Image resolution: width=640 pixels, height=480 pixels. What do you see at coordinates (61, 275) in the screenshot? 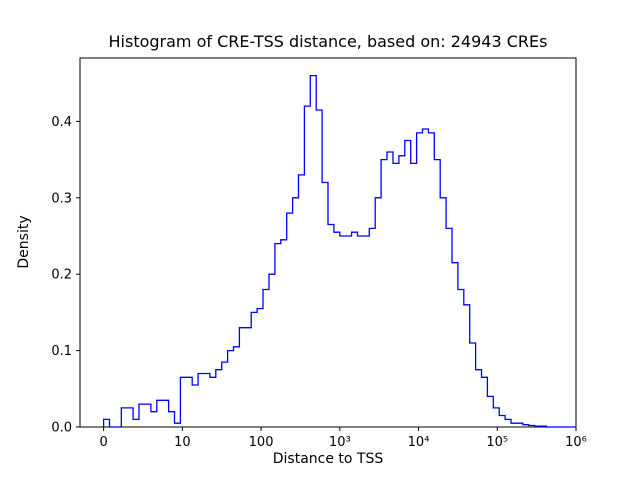
I see `y-tick-label: 0.2` at bounding box center [61, 275].